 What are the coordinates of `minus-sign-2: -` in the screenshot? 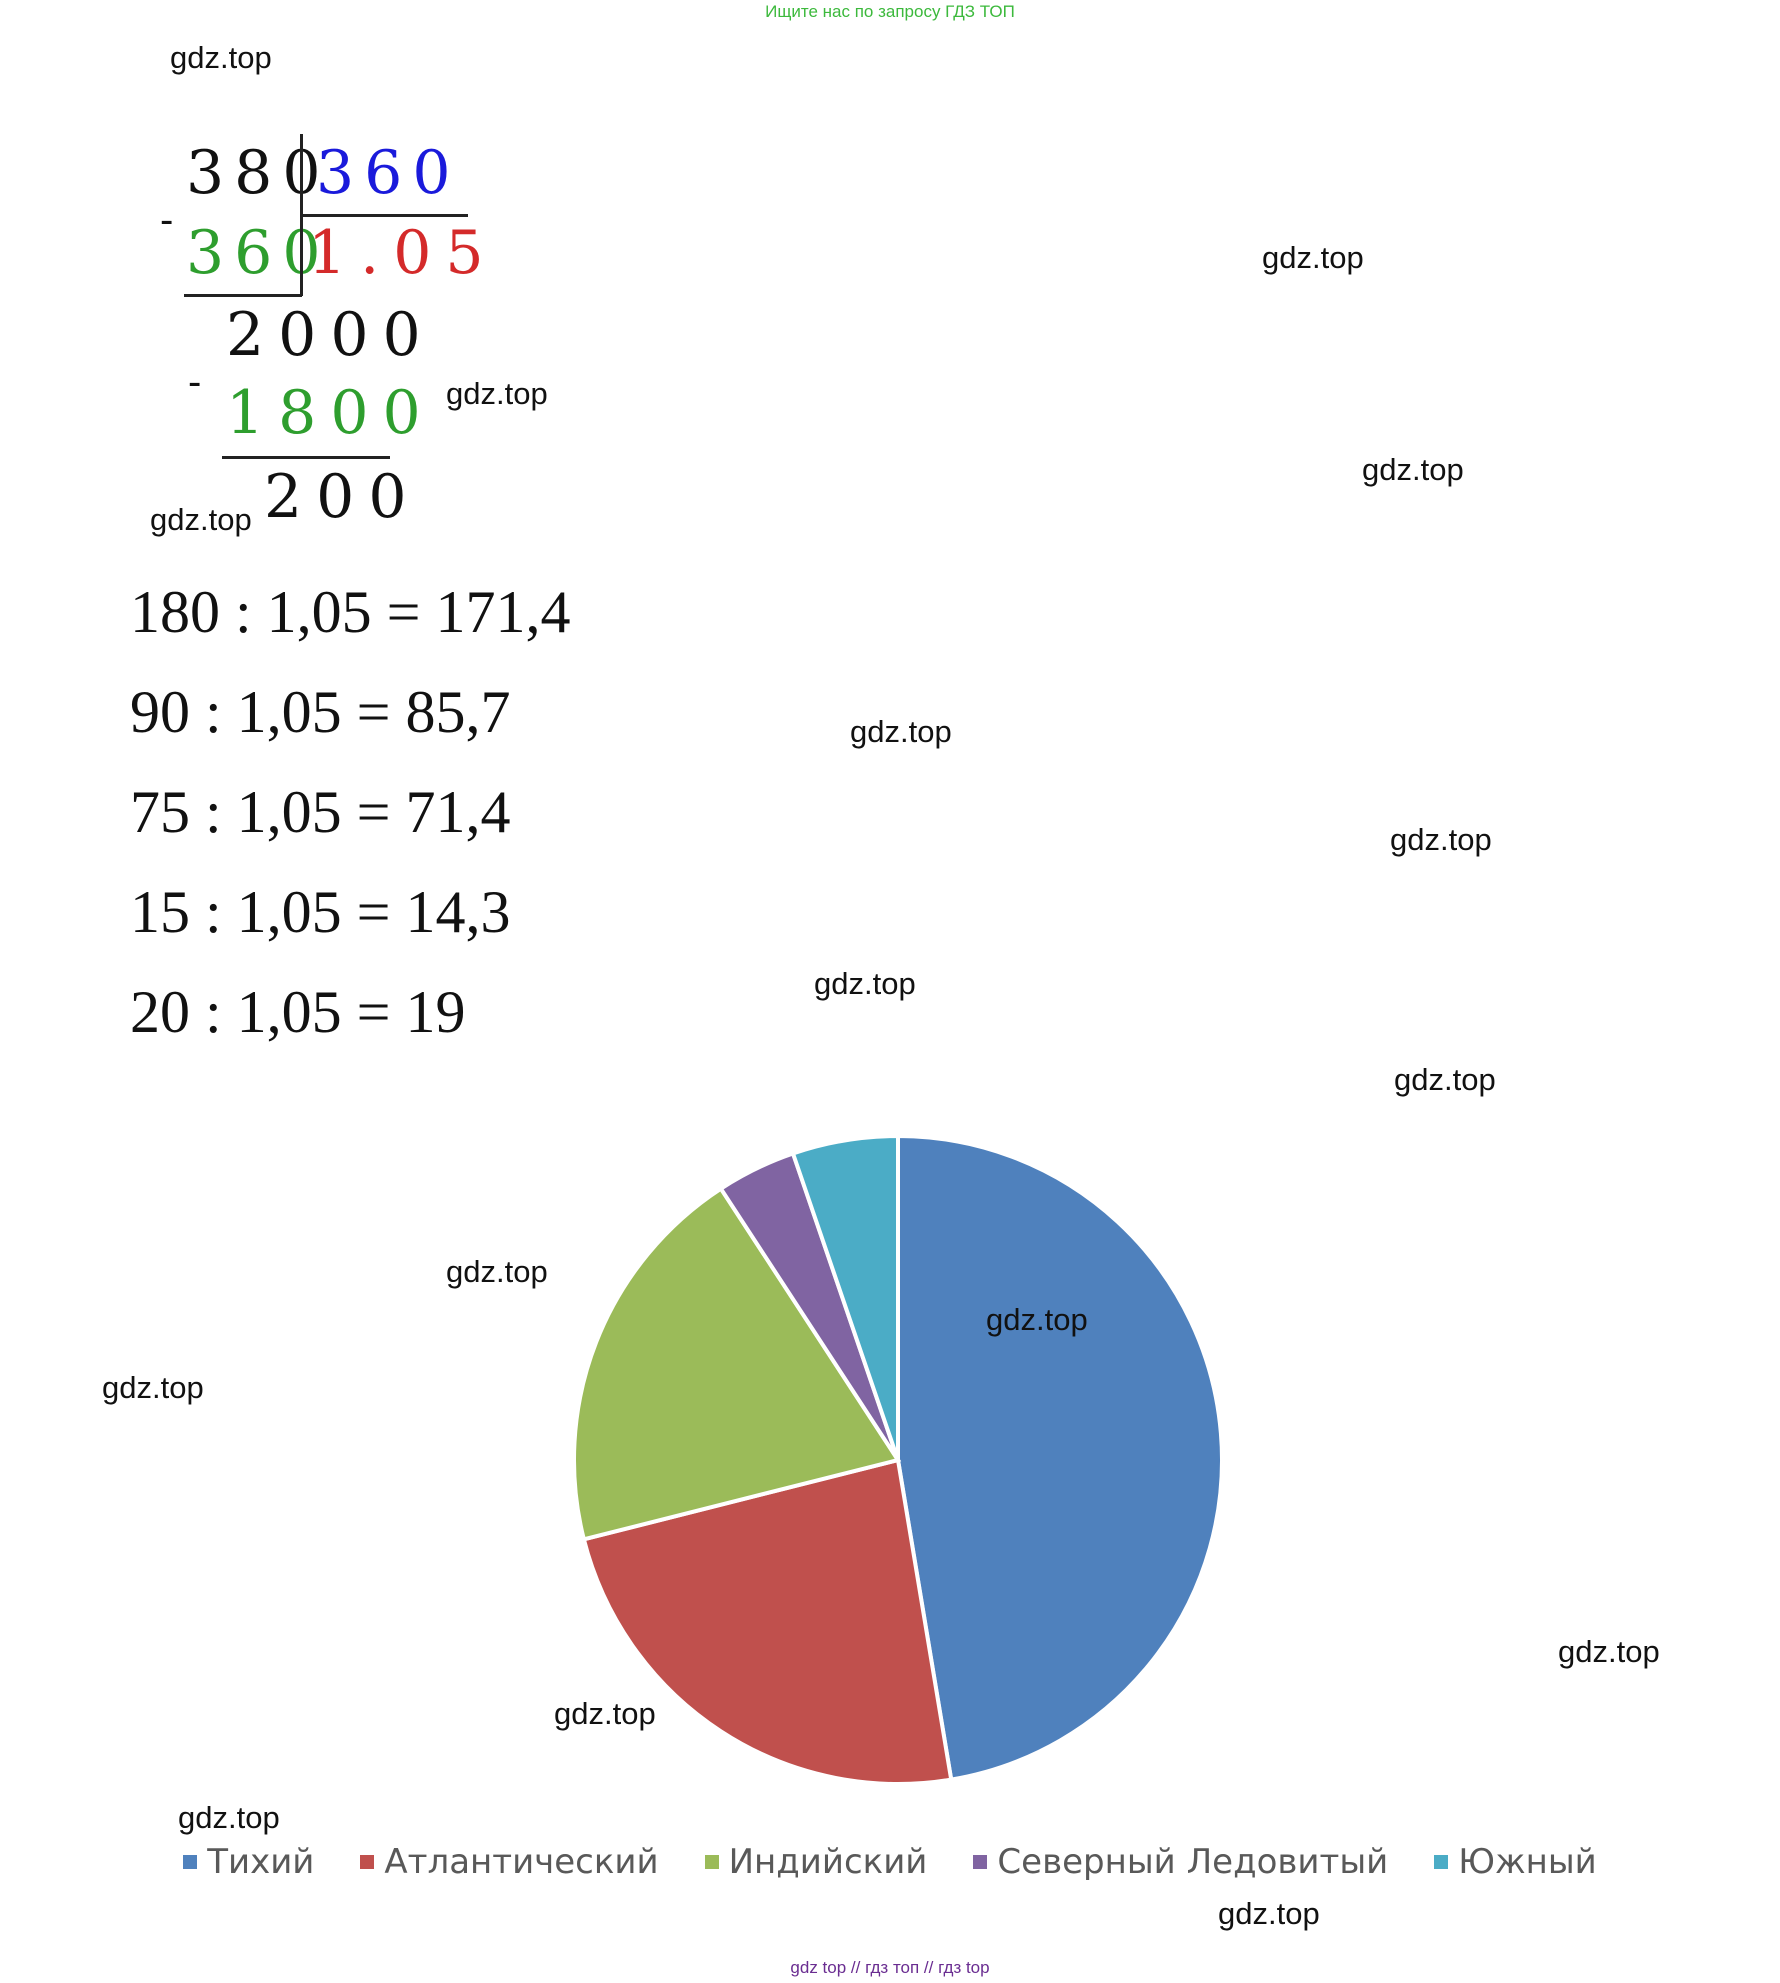 It's located at (195, 382).